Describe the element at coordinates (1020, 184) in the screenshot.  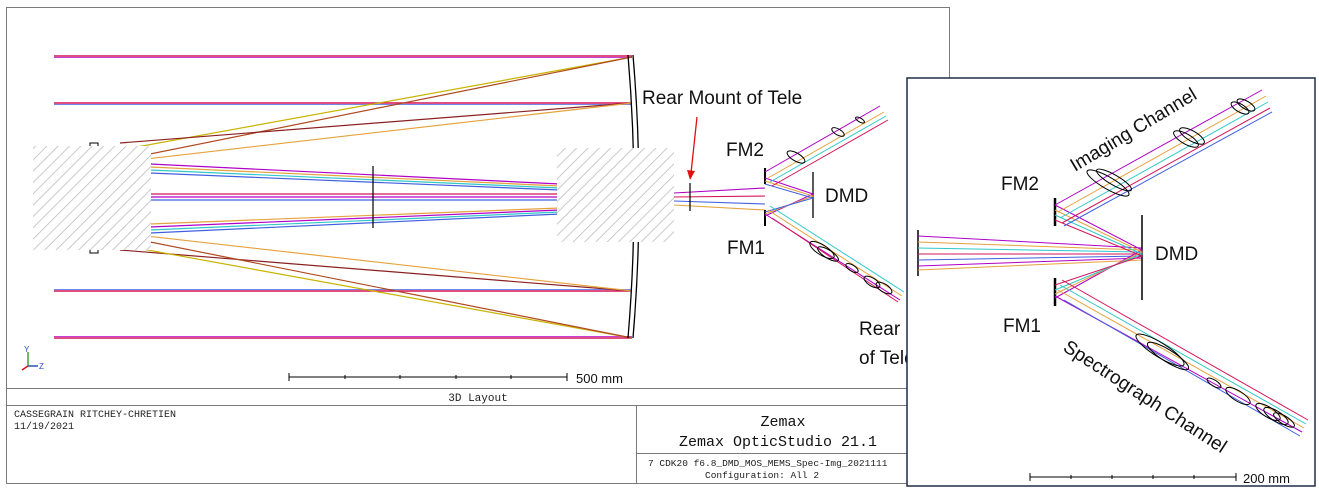
I see `inset-label-fm2: FM2` at that location.